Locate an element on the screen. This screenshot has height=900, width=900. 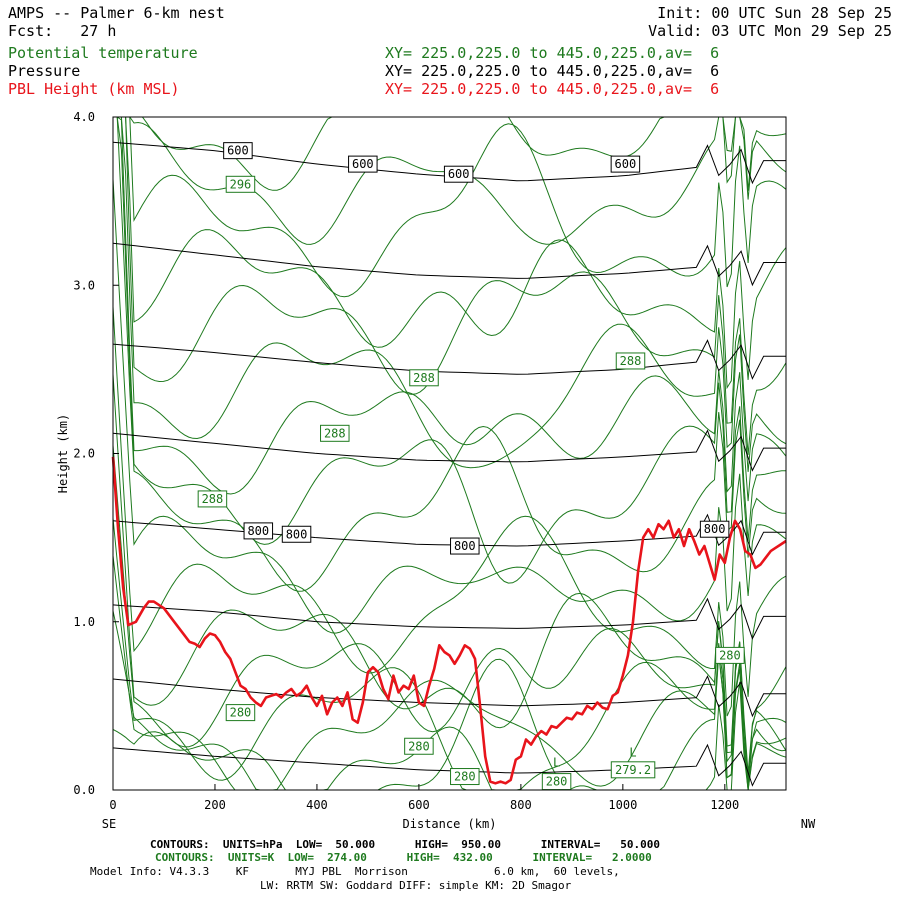
theta-label: 296 is located at coordinates (241, 184).